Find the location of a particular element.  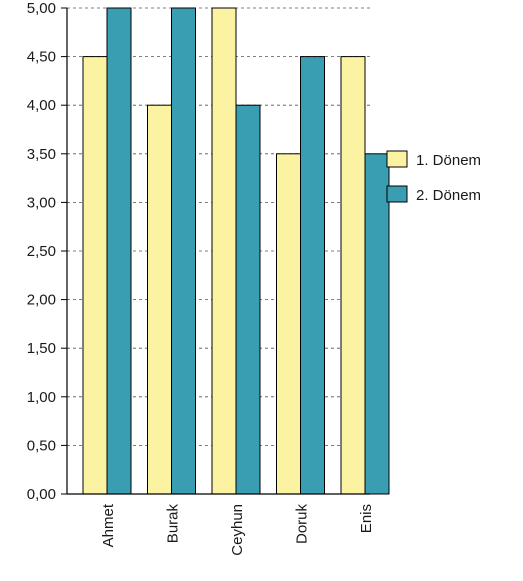

legend: 1. Dönem 2. Dönem is located at coordinates (433, 177).